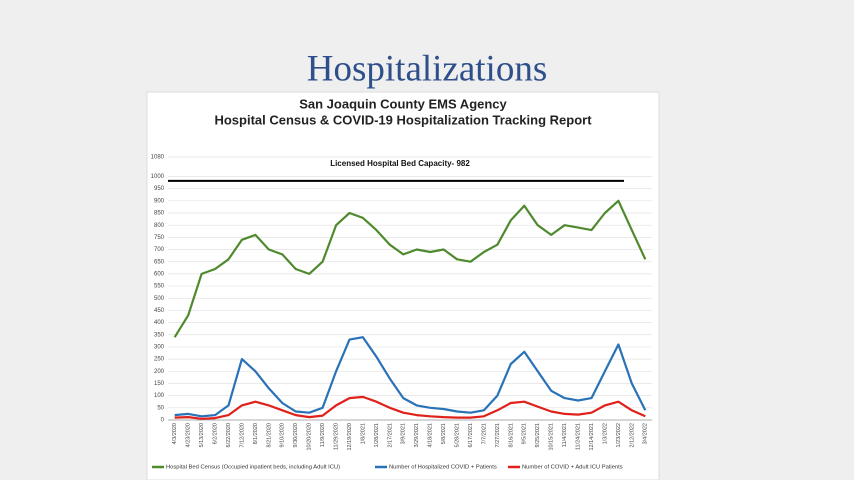  Describe the element at coordinates (216, 433) in the screenshot. I see `x-tick-label: 6/2/2020` at that location.